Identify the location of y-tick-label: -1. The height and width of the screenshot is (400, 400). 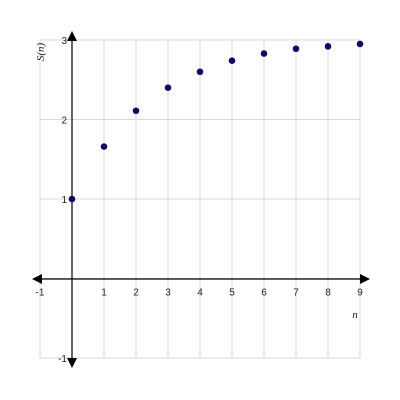
(62, 359).